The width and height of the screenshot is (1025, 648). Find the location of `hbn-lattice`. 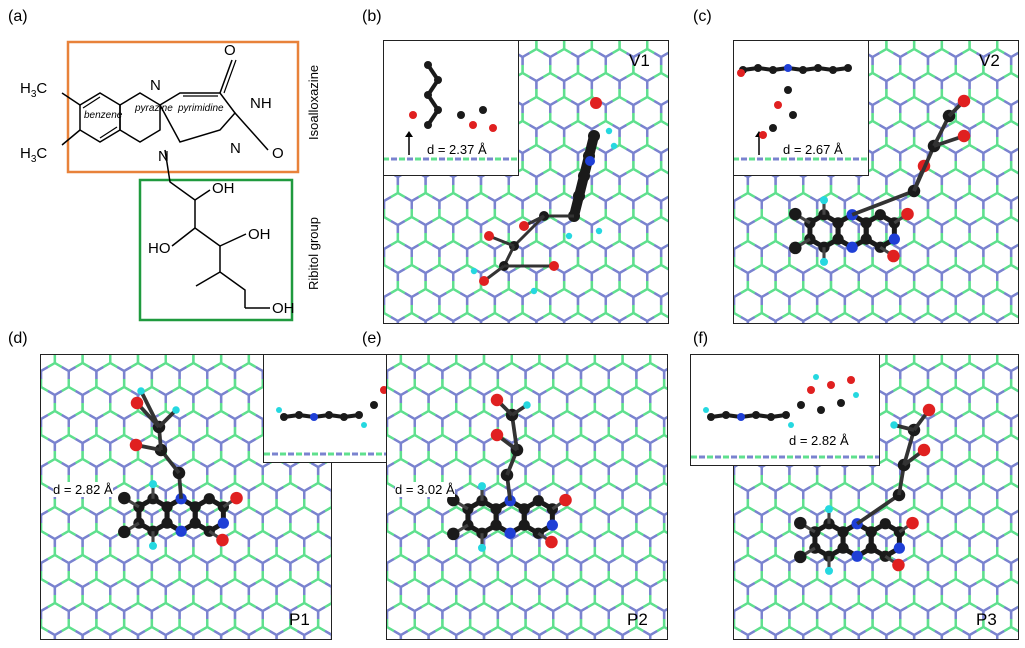

hbn-lattice is located at coordinates (527, 497).